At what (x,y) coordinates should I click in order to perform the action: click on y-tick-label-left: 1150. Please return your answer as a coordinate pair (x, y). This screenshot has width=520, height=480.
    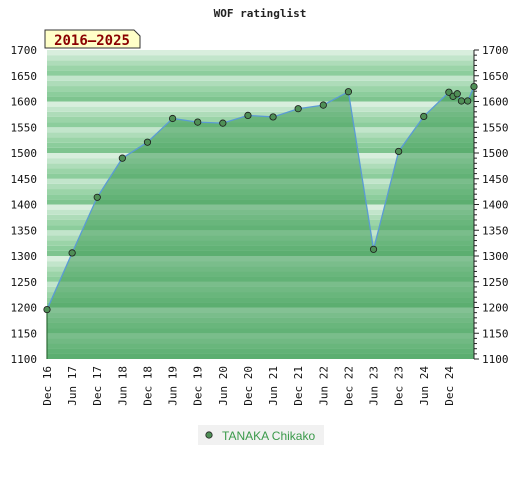
    Looking at the image, I should click on (24, 333).